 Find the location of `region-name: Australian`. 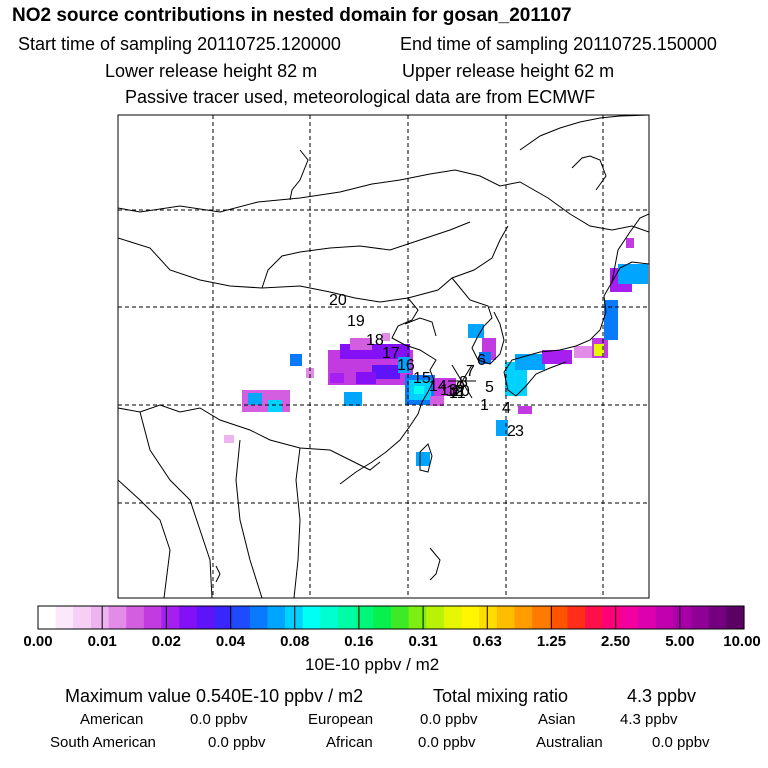

region-name: Australian is located at coordinates (569, 742).